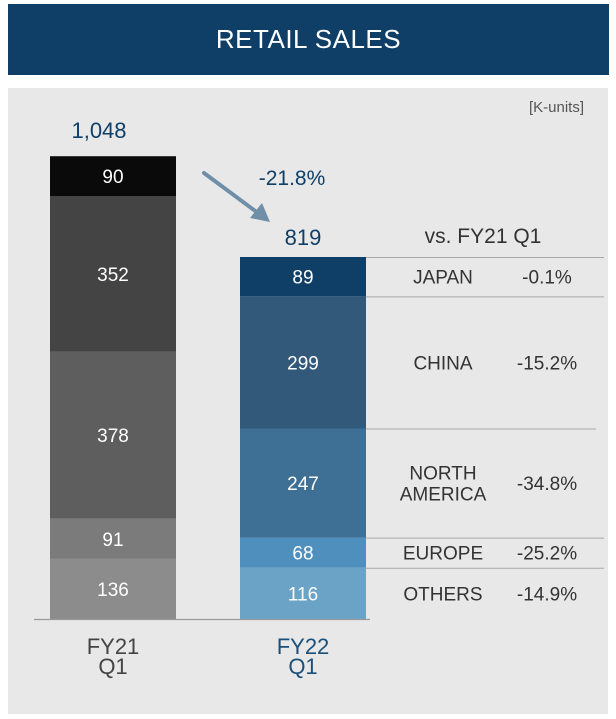 The image size is (616, 719). I want to click on unit-label: [K-units], so click(556, 107).